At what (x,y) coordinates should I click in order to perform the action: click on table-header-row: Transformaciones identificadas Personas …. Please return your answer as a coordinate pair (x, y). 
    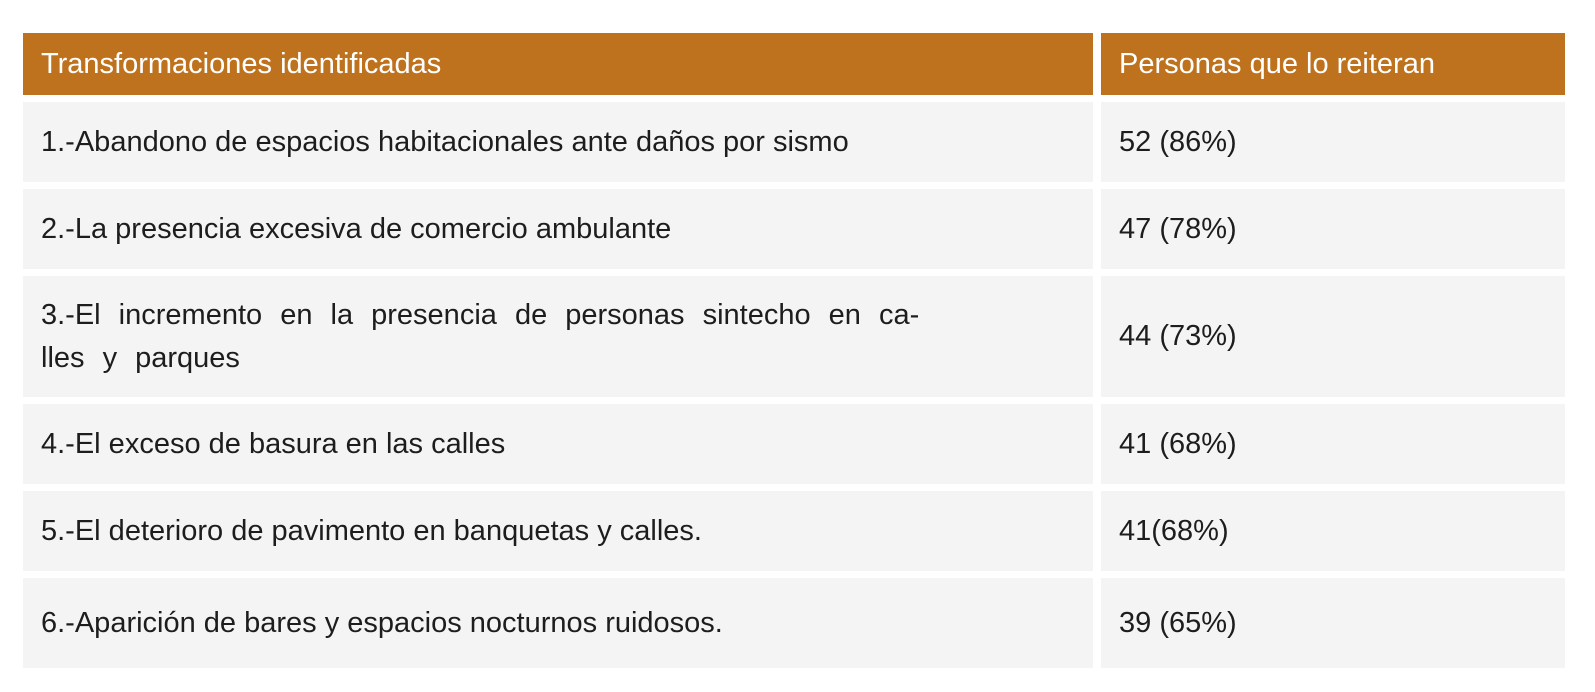
    Looking at the image, I should click on (794, 64).